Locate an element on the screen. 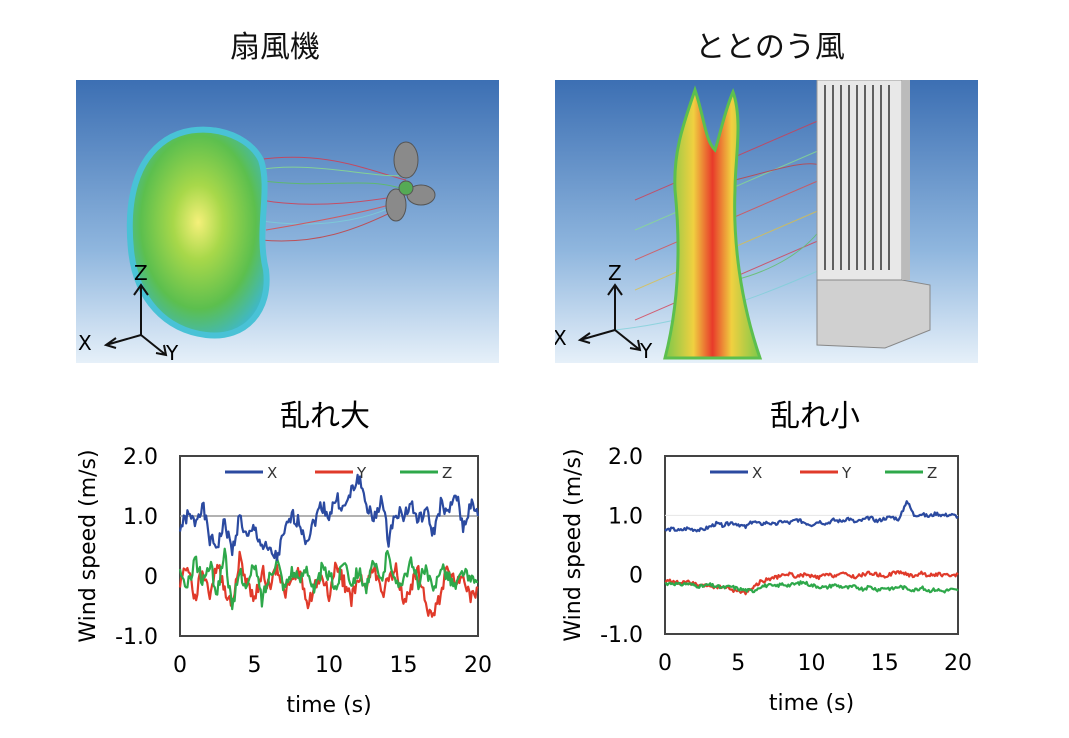 The image size is (1069, 738). series-line-y is located at coordinates (328, 584).